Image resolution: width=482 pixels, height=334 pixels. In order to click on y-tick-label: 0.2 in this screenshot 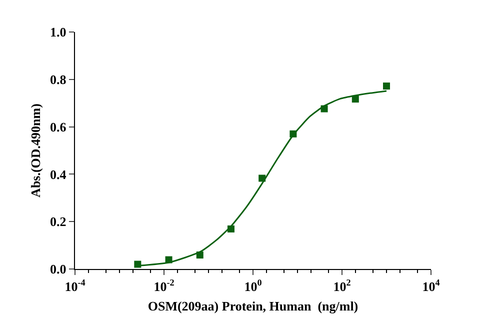, I will do `click(58, 222)`.